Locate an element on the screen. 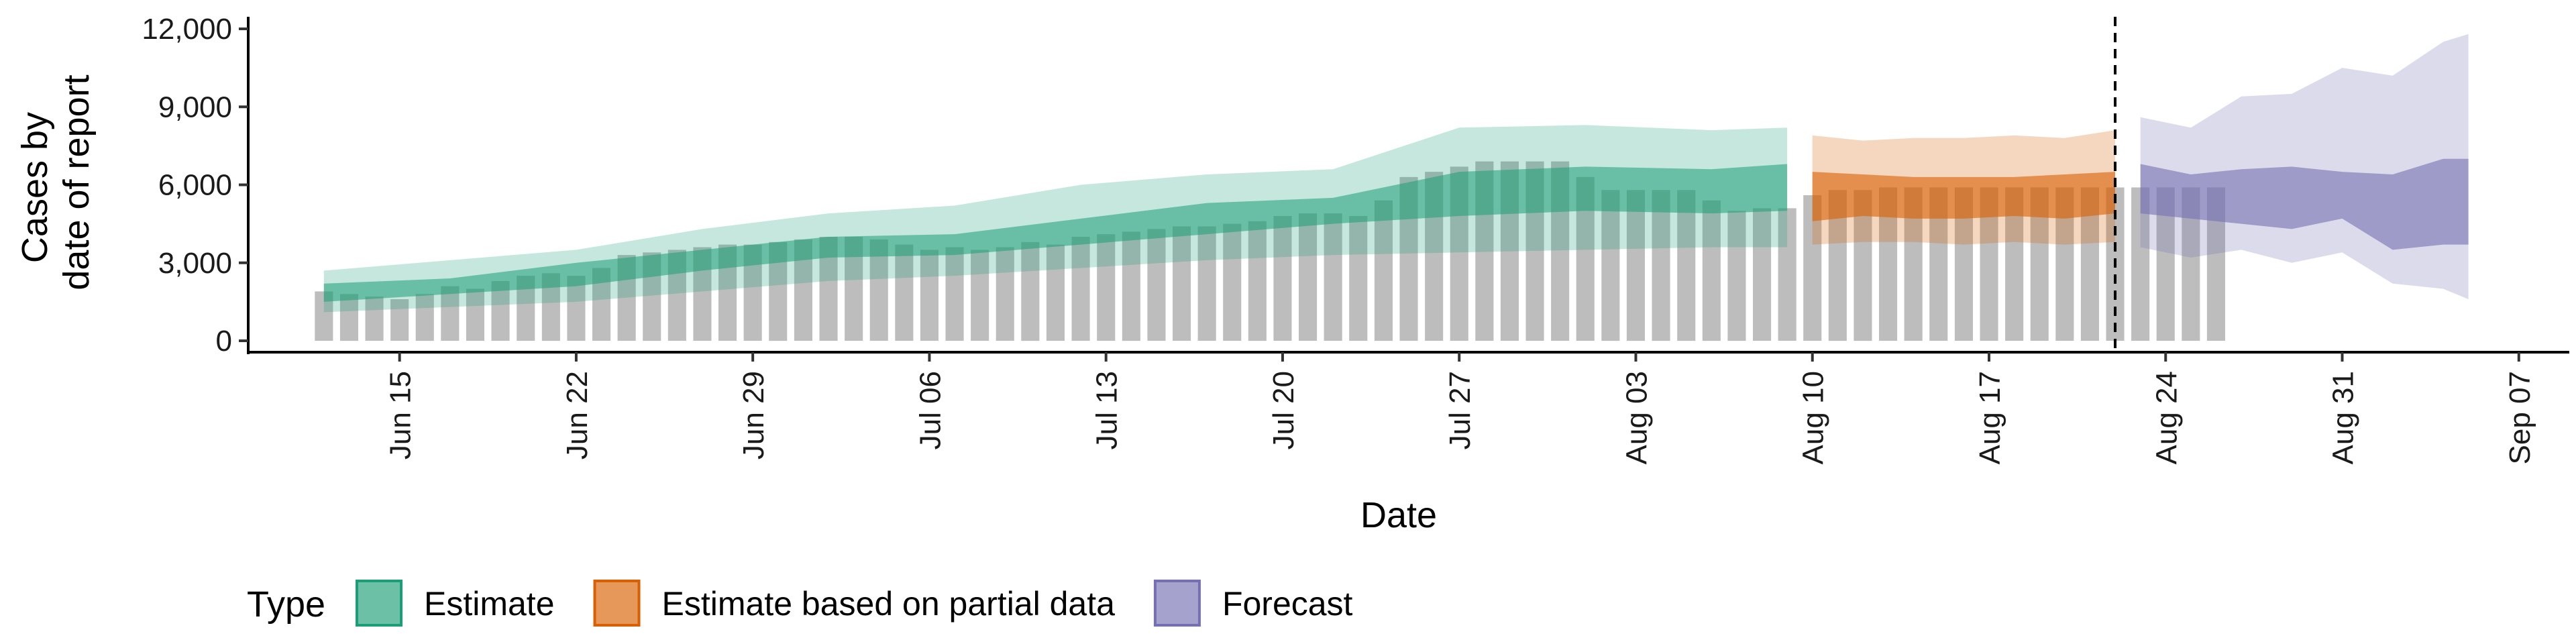  y-axis-title-line-2: date of report is located at coordinates (76, 182).